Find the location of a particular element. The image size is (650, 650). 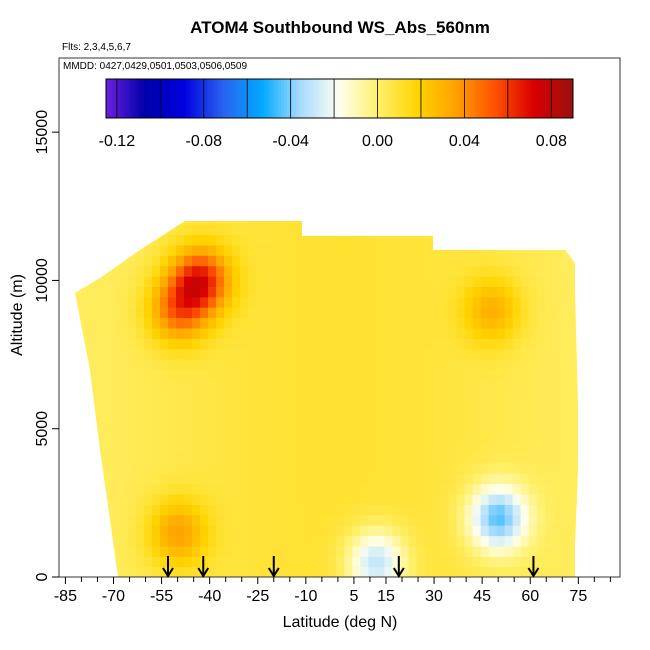

chart-title: ATOM4 Southbound WS_Abs_560nm is located at coordinates (340, 27).